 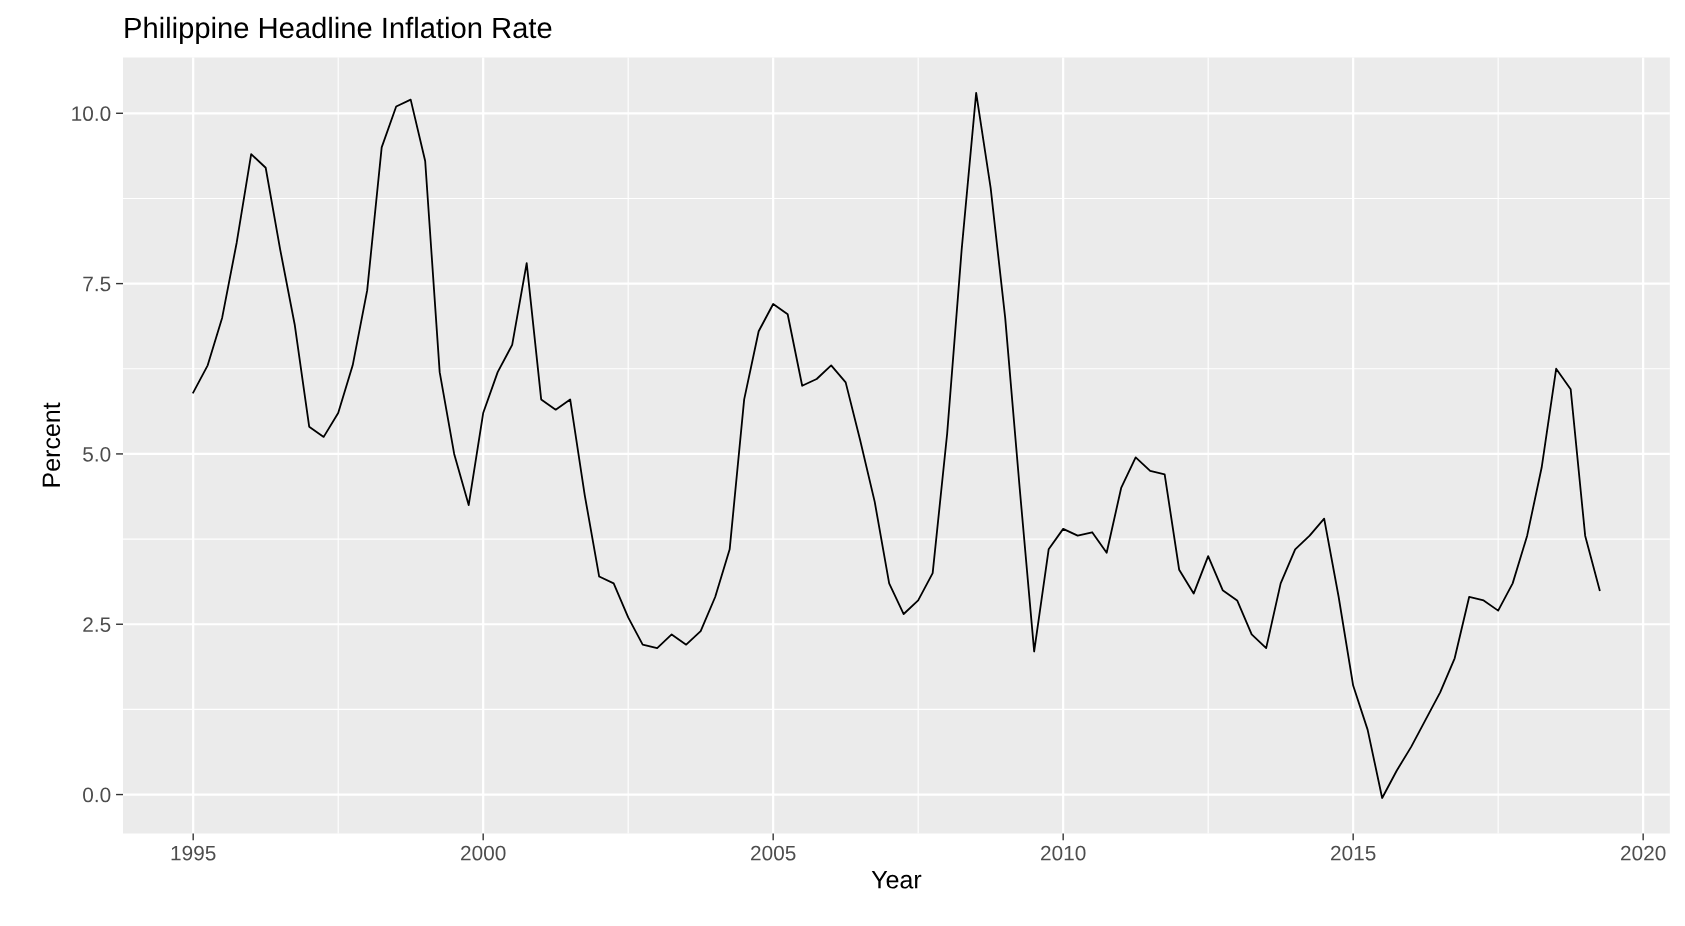 I want to click on x-tick-label: 2010, so click(x=1063, y=853).